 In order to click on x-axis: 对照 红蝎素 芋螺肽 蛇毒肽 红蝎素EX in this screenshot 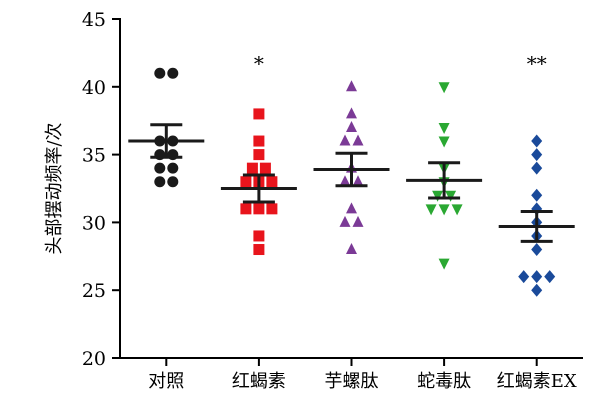, I will do `click(351, 374)`.